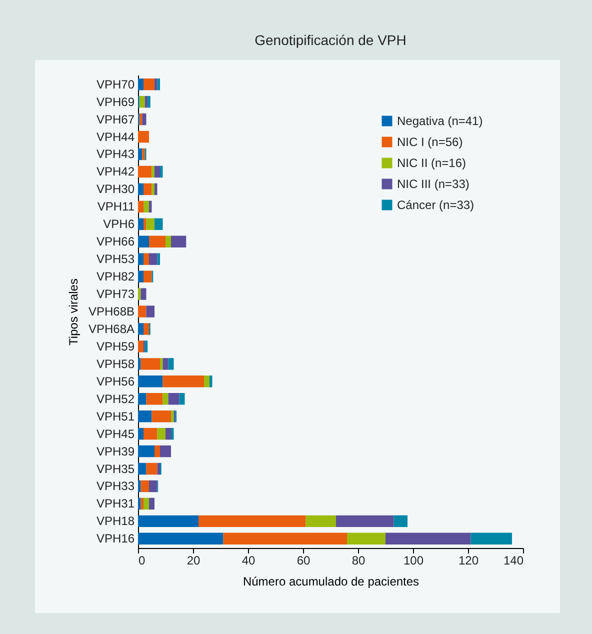  Describe the element at coordinates (468, 561) in the screenshot. I see `x-tick-label: 120` at that location.